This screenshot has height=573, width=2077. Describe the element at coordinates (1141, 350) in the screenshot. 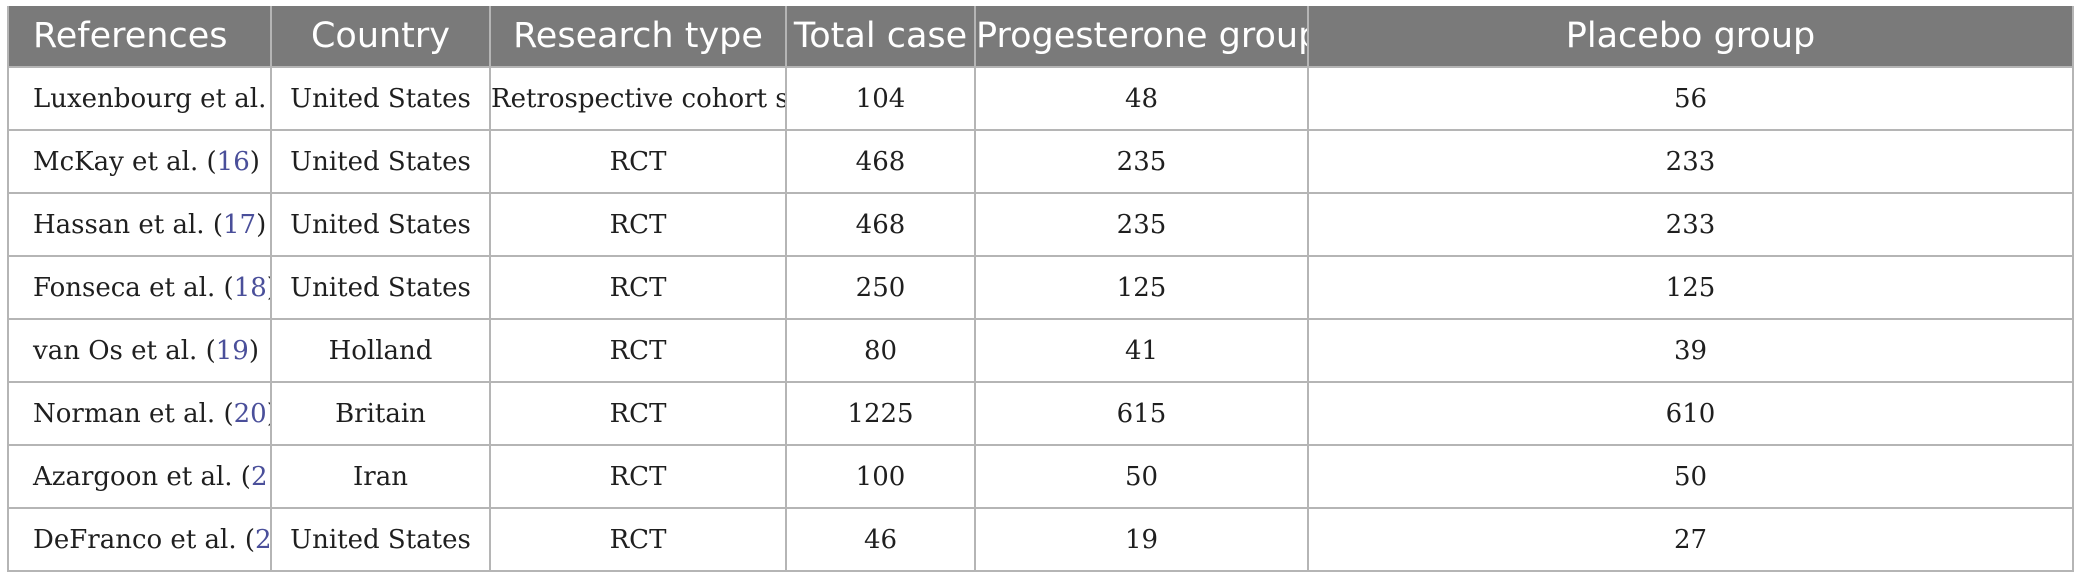

I see `progesterone-group-cell: 41` at that location.